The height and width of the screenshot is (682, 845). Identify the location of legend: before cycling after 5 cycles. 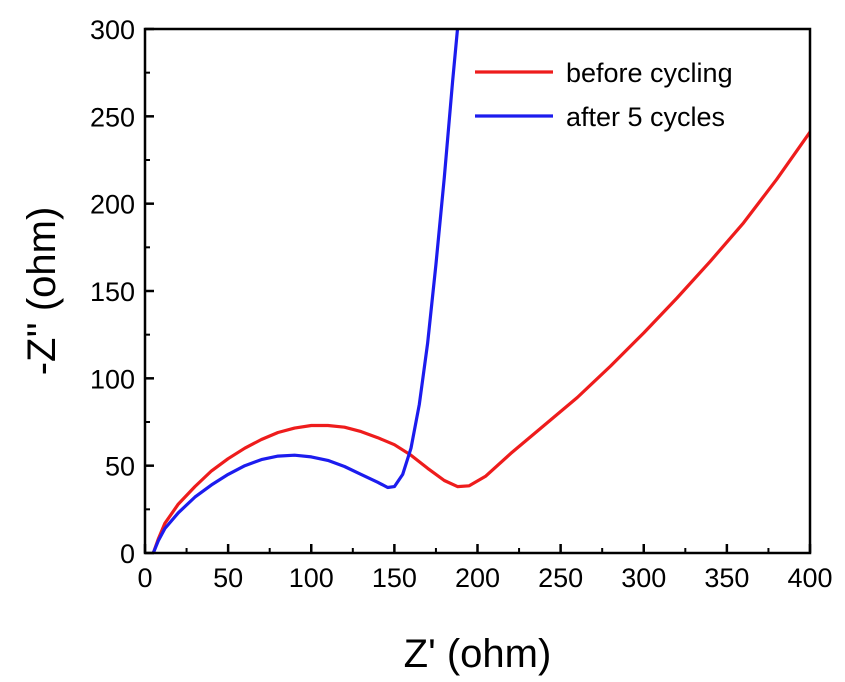
(604, 95).